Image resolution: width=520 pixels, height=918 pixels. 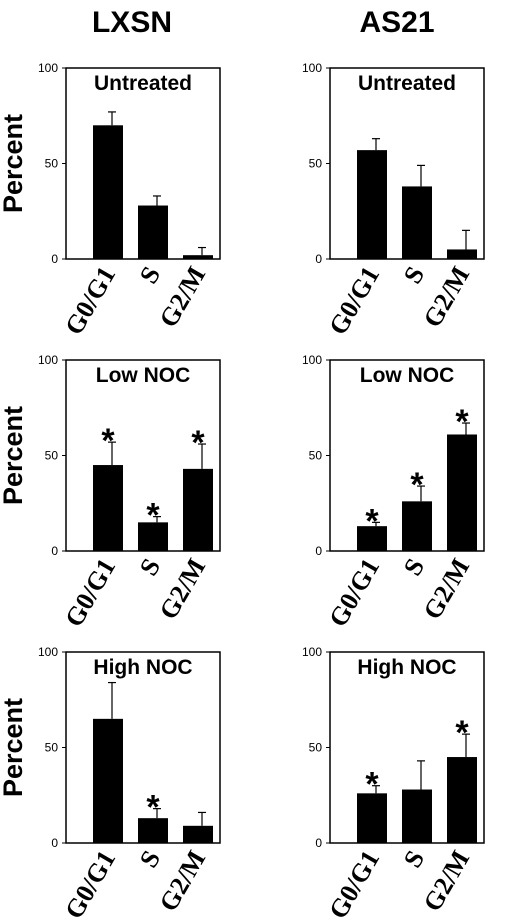 I want to click on panel-lxsn-low-noc: Low NOC 0 50 100 Percent * G0/G1 * S * G2/M, so click(x=110, y=492).